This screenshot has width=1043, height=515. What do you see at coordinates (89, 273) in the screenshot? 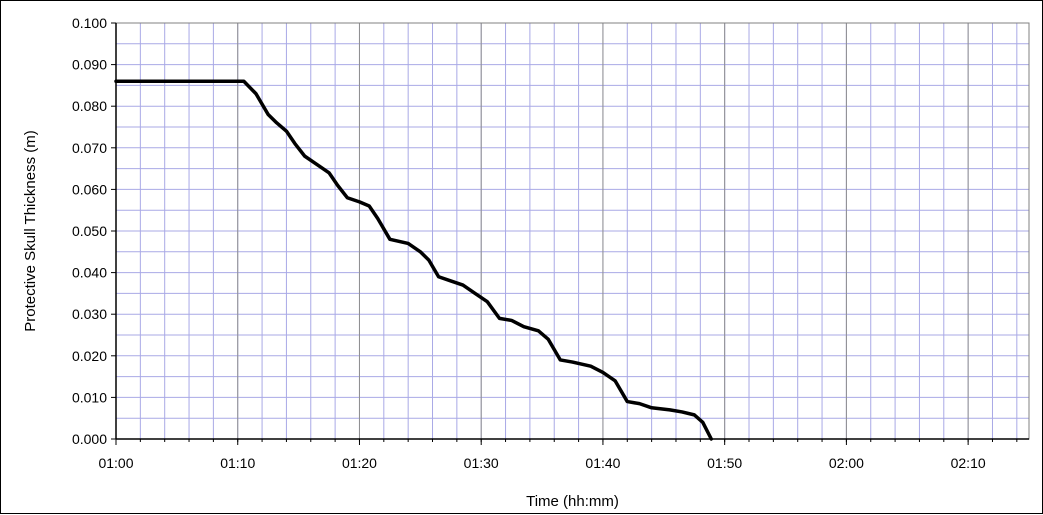
I see `y-tick-label: 0.040` at bounding box center [89, 273].